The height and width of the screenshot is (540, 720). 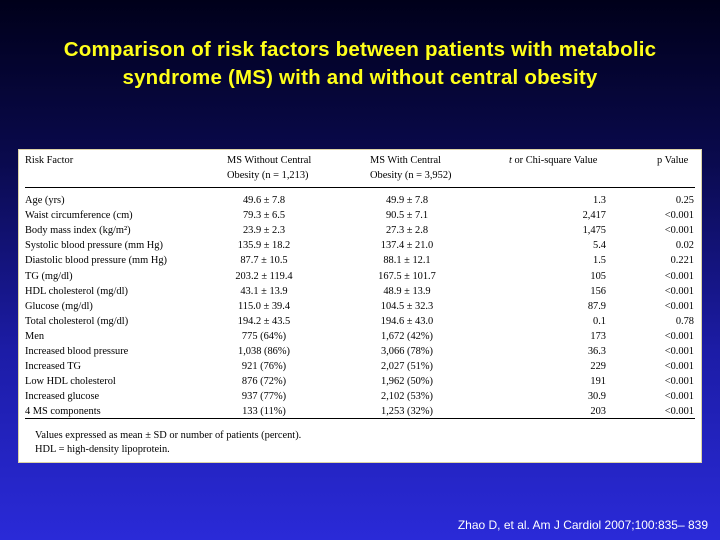 I want to click on header-test-label: or Chi-square Value, so click(x=554, y=160).